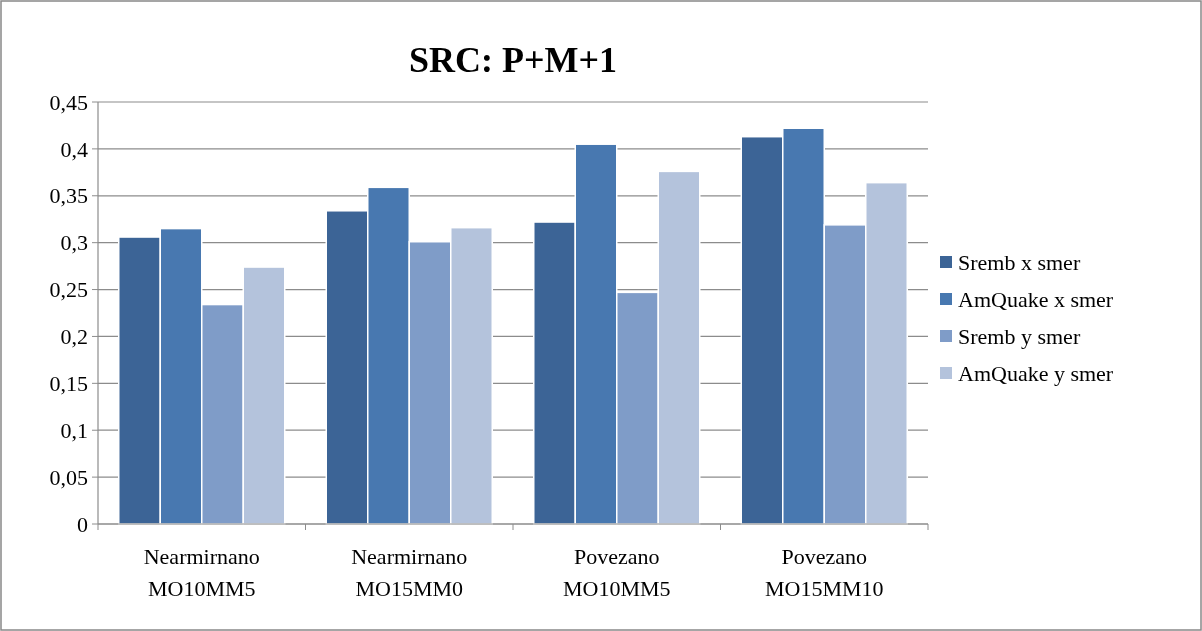 Image resolution: width=1202 pixels, height=631 pixels. I want to click on y-tick-label: 0,35, so click(68, 196).